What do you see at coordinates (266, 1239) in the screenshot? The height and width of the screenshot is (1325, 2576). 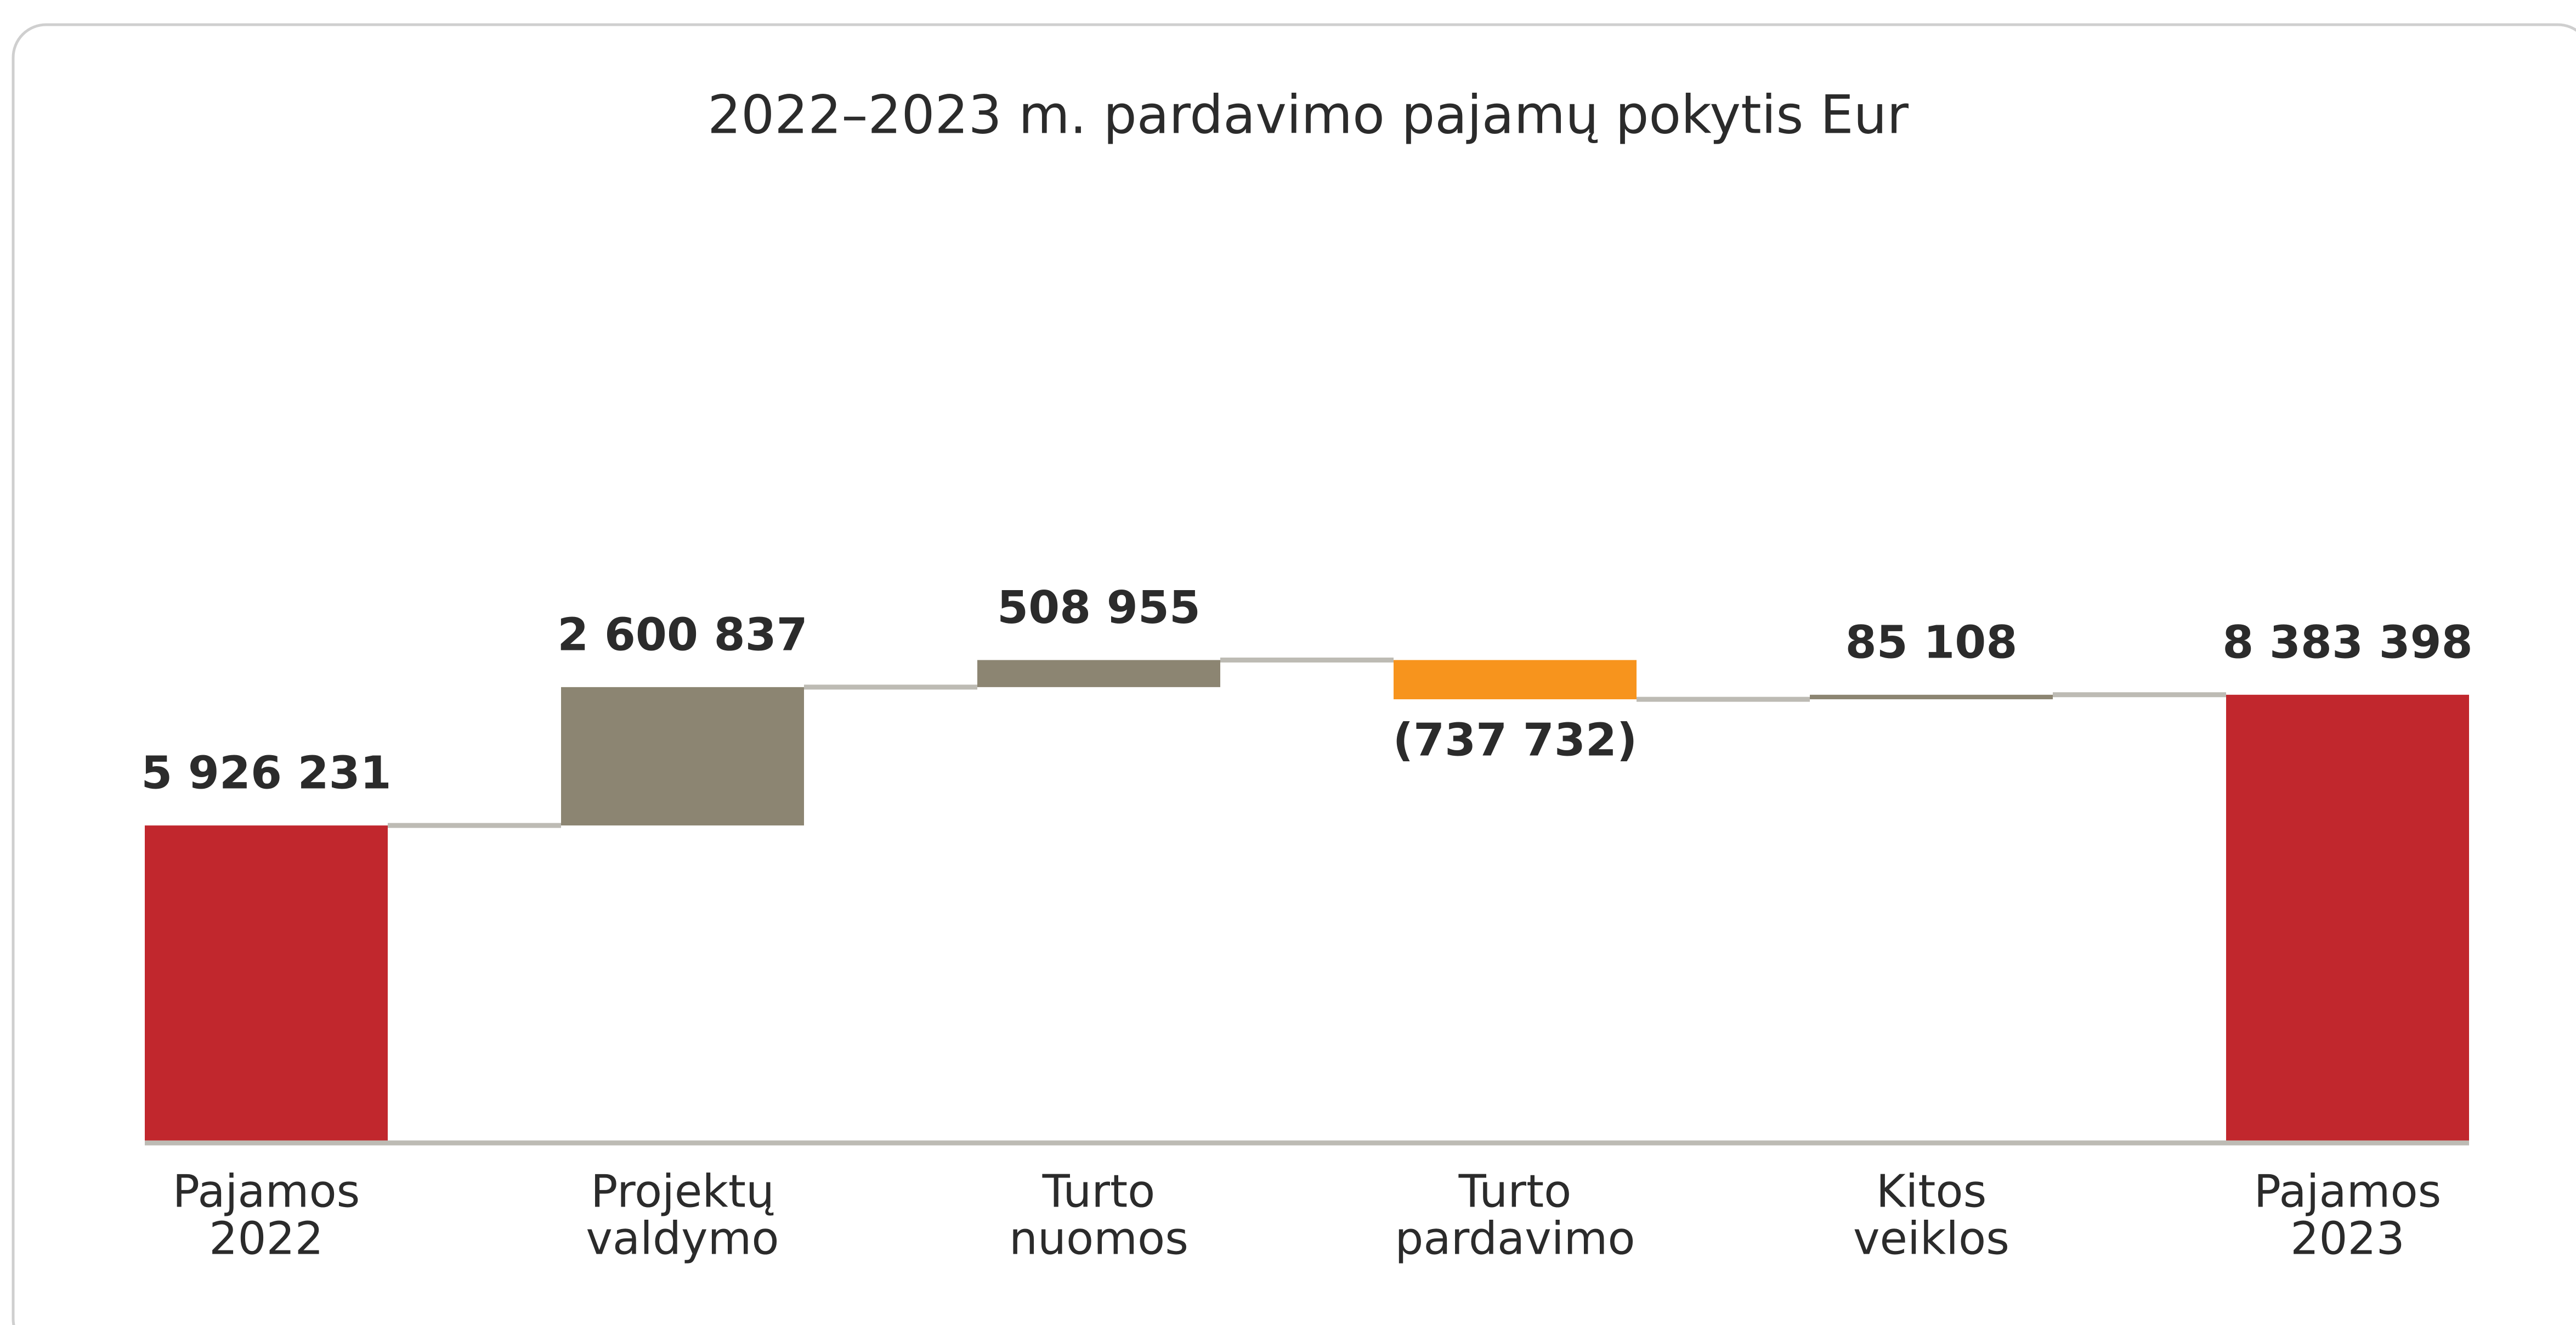 I see `x-tick-label: 2022` at bounding box center [266, 1239].